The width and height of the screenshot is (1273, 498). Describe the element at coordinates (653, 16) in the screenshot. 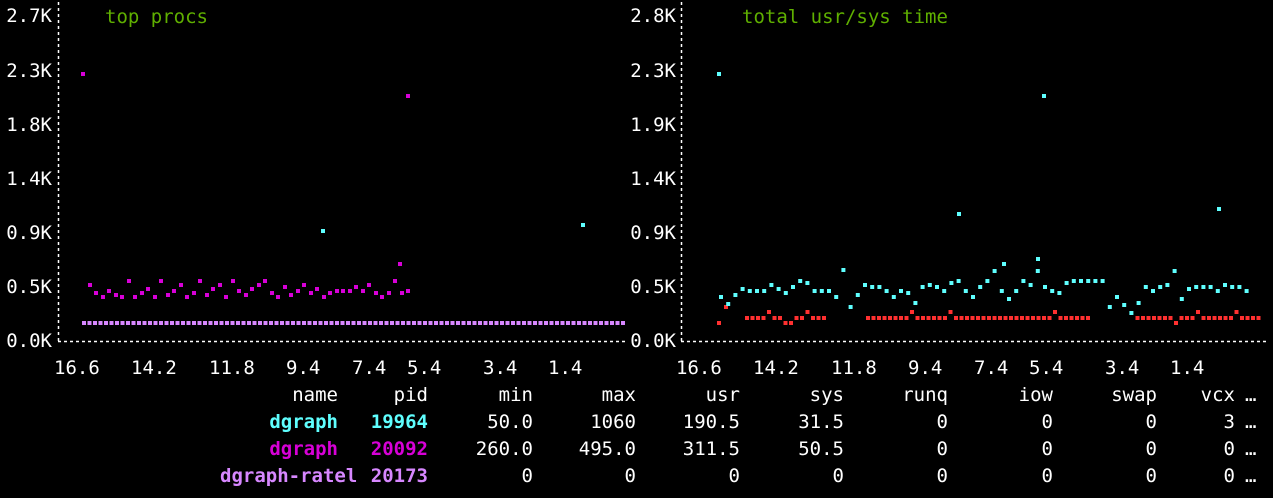

I see `right-y-tick: 2.8K` at that location.